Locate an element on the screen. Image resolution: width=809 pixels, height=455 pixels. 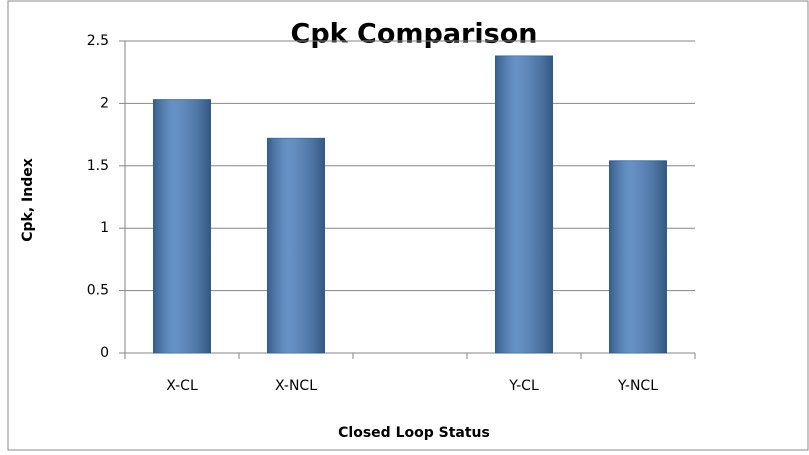
x-tick-label: Y-CL is located at coordinates (523, 386).